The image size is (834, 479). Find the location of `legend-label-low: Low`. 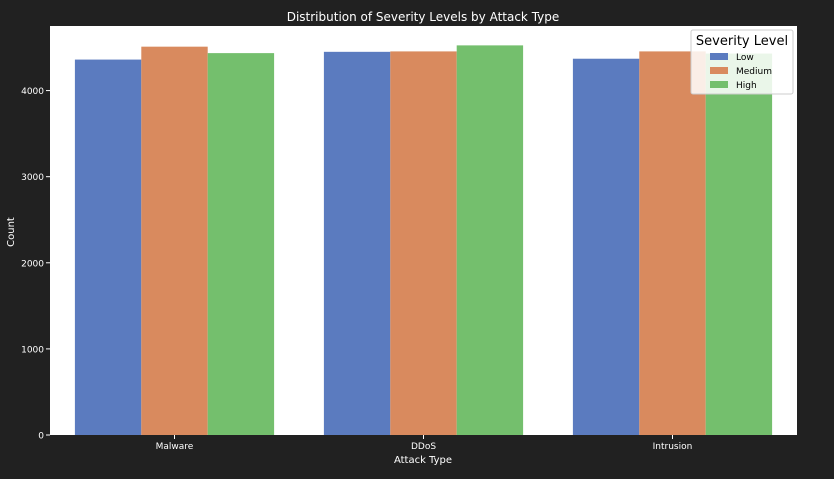

legend-label-low: Low is located at coordinates (745, 58).